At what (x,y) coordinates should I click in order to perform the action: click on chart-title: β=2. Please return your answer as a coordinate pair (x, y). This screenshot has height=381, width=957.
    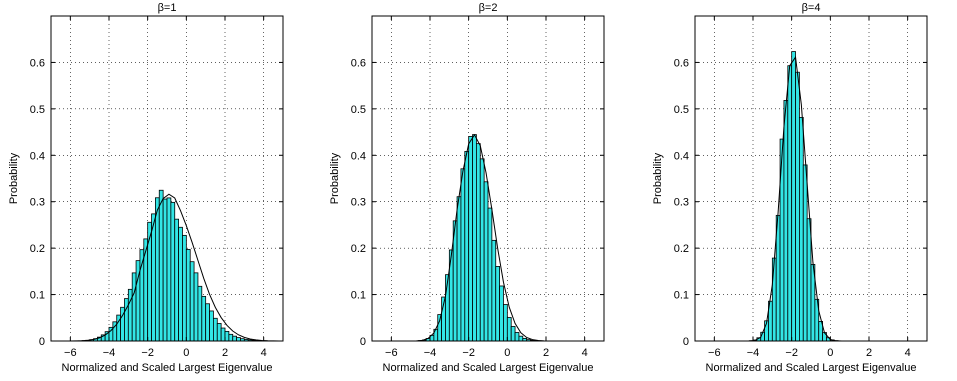
    Looking at the image, I should click on (488, 8).